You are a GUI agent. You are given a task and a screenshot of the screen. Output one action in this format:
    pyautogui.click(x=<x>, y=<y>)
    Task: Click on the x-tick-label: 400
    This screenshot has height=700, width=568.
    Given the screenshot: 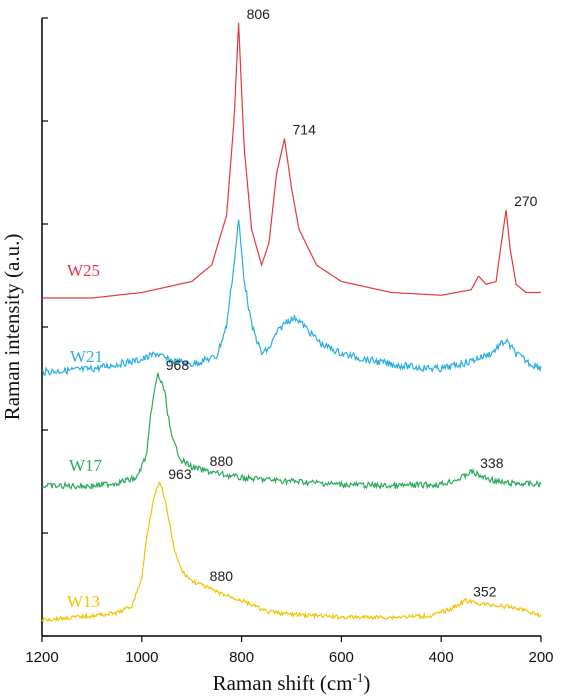 What is the action you would take?
    pyautogui.click(x=441, y=657)
    